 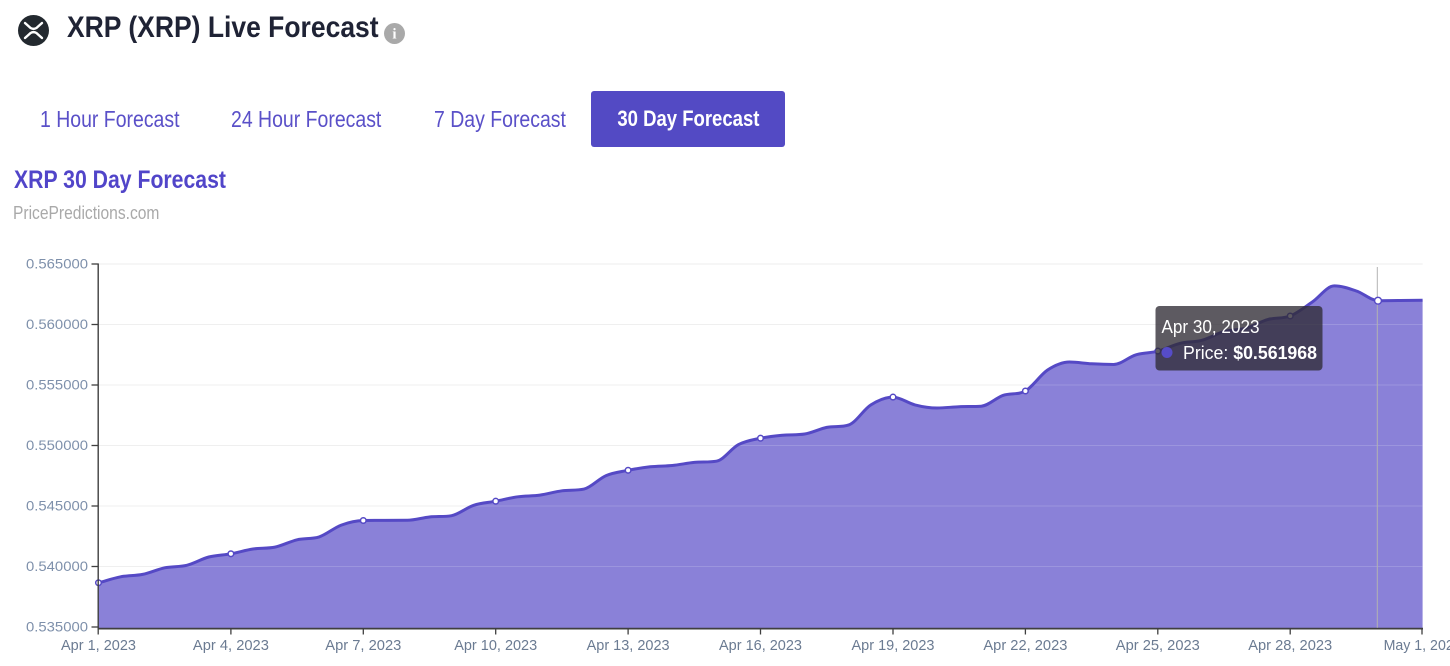 I want to click on svg-text: 0.540000, so click(x=57, y=566).